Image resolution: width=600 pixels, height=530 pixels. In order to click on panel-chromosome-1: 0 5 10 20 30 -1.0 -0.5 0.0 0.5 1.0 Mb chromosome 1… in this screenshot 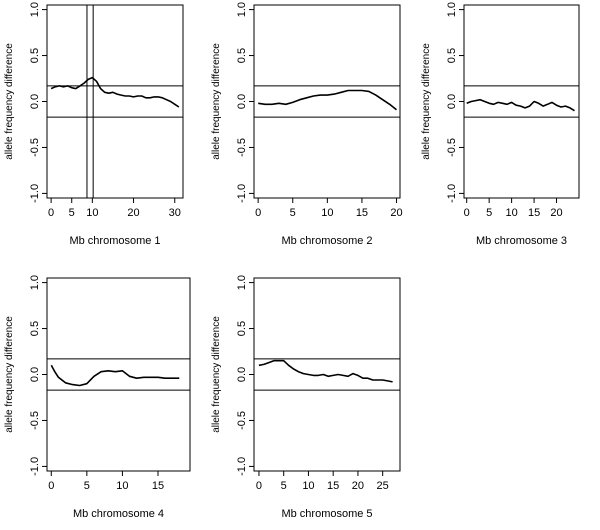, I will do `click(94, 124)`.